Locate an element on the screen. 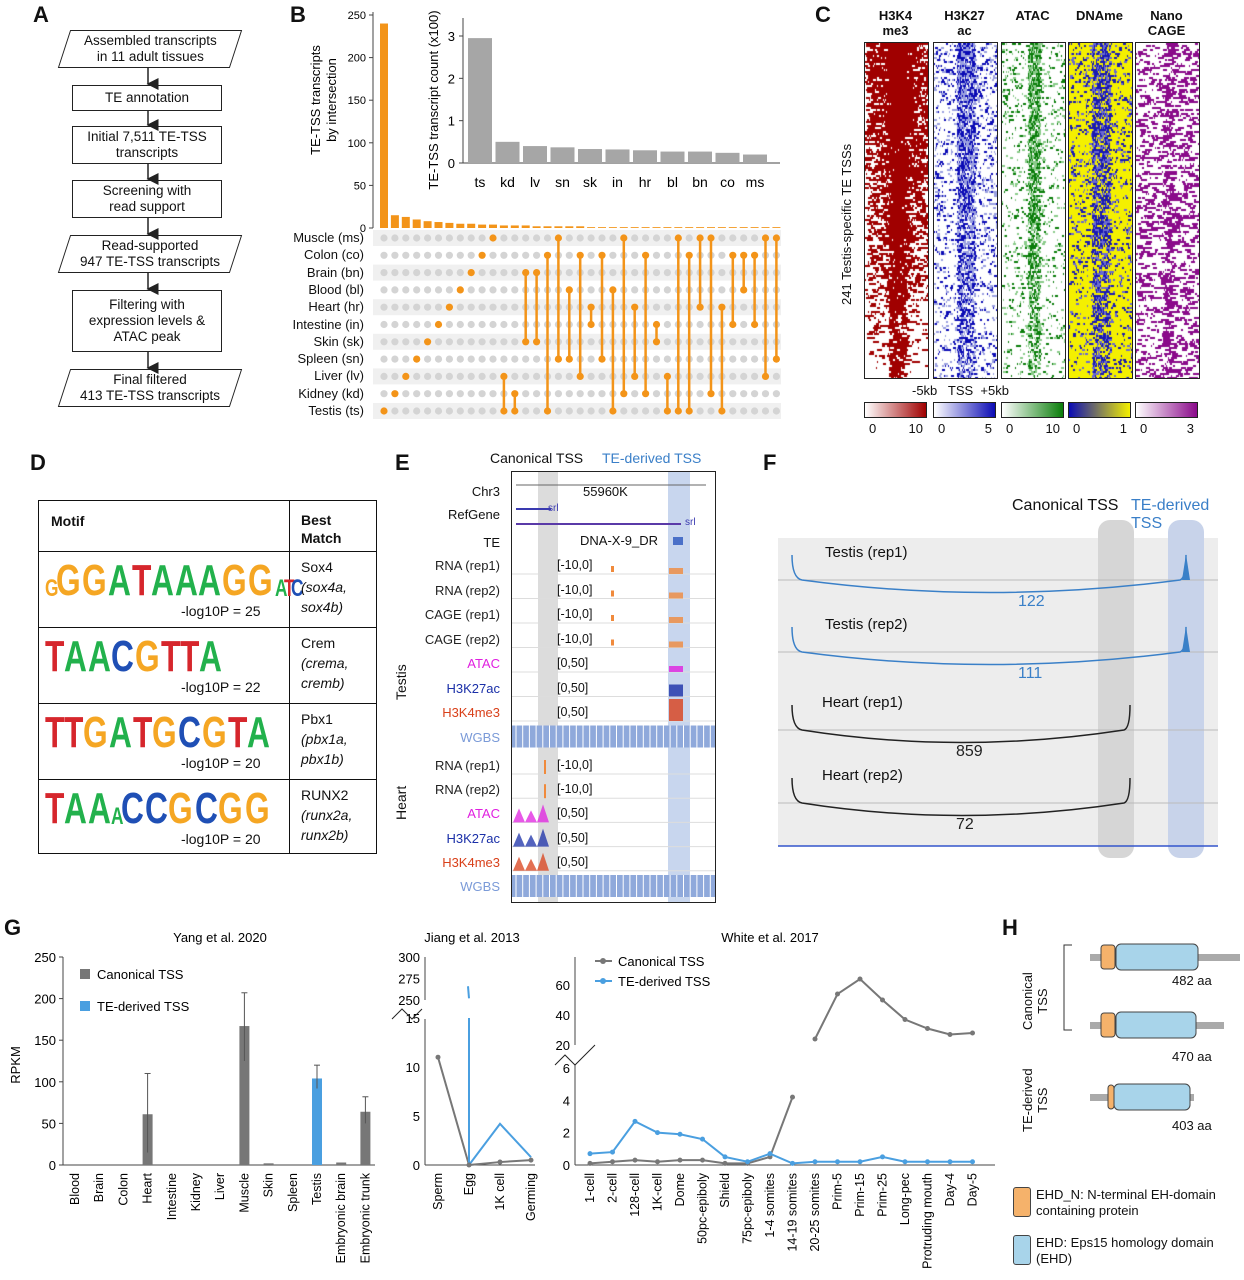 Image resolution: width=1244 pixels, height=1280 pixels. g-right-point is located at coordinates (590, 1163).